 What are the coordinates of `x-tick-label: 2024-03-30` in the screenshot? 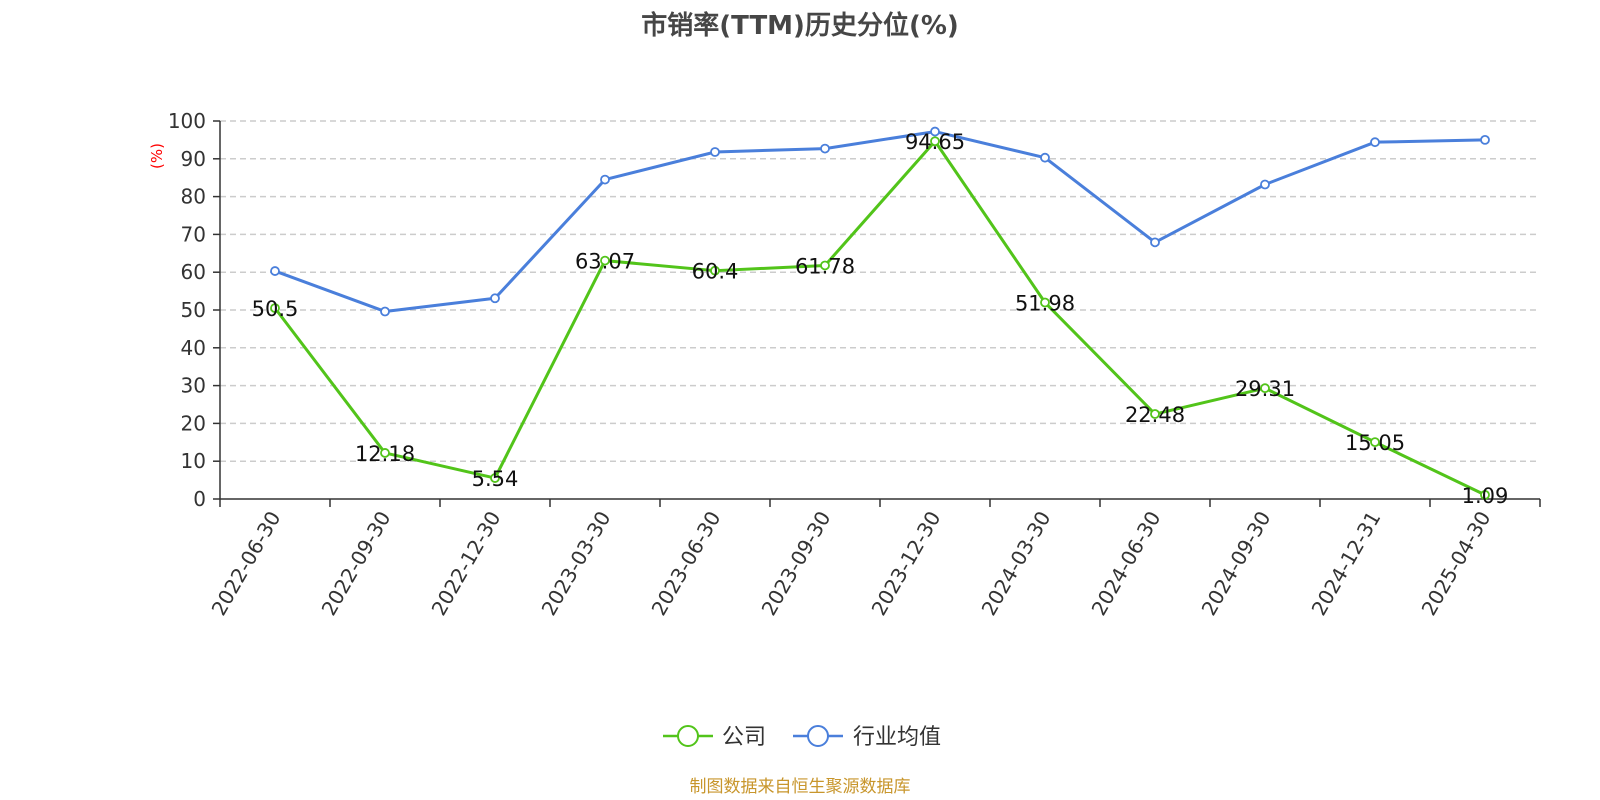 It's located at (1015, 563).